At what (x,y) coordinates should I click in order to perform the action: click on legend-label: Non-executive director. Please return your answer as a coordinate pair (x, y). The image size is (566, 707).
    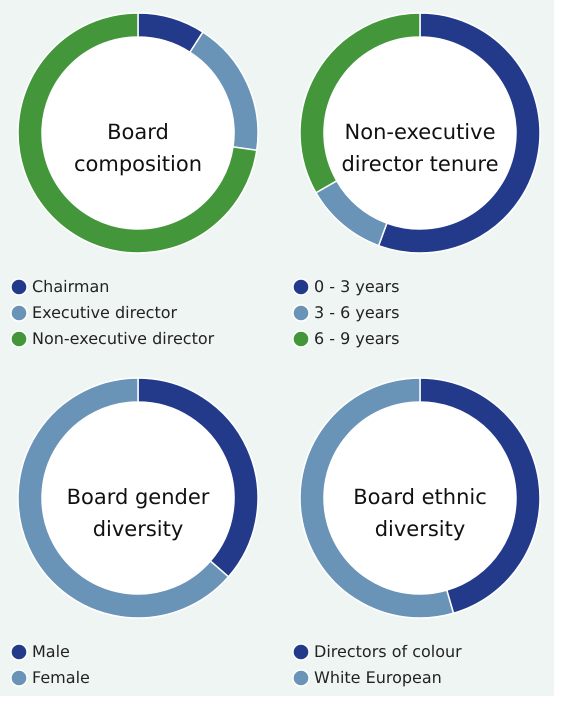
    Looking at the image, I should click on (123, 338).